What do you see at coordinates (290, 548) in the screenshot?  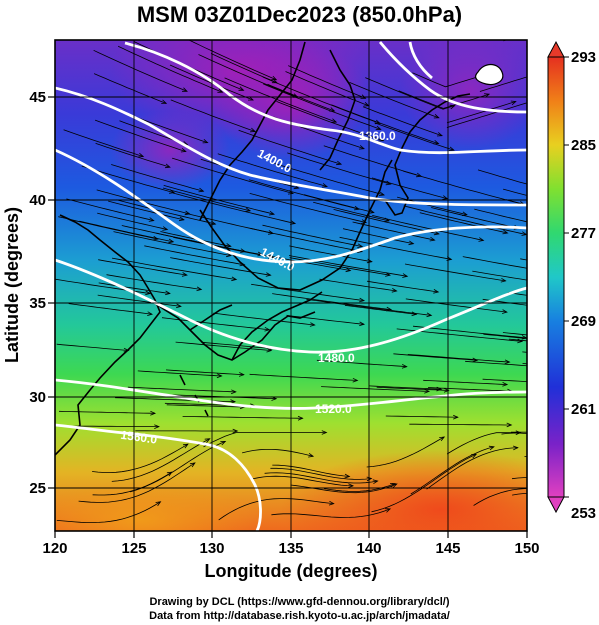 I see `x-tick-label: 135` at bounding box center [290, 548].